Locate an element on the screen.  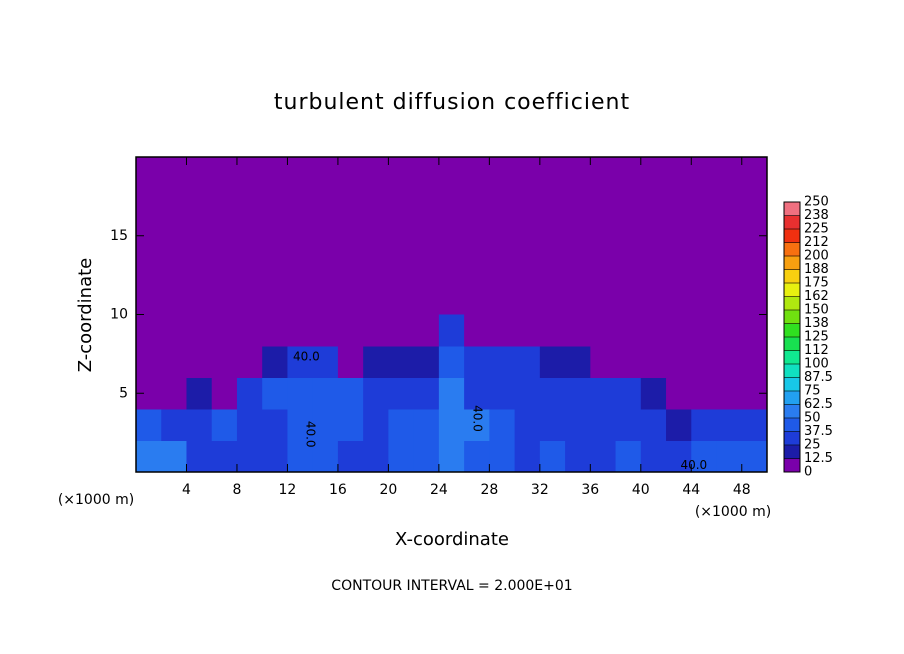
colorbar-label: 125 is located at coordinates (816, 337).